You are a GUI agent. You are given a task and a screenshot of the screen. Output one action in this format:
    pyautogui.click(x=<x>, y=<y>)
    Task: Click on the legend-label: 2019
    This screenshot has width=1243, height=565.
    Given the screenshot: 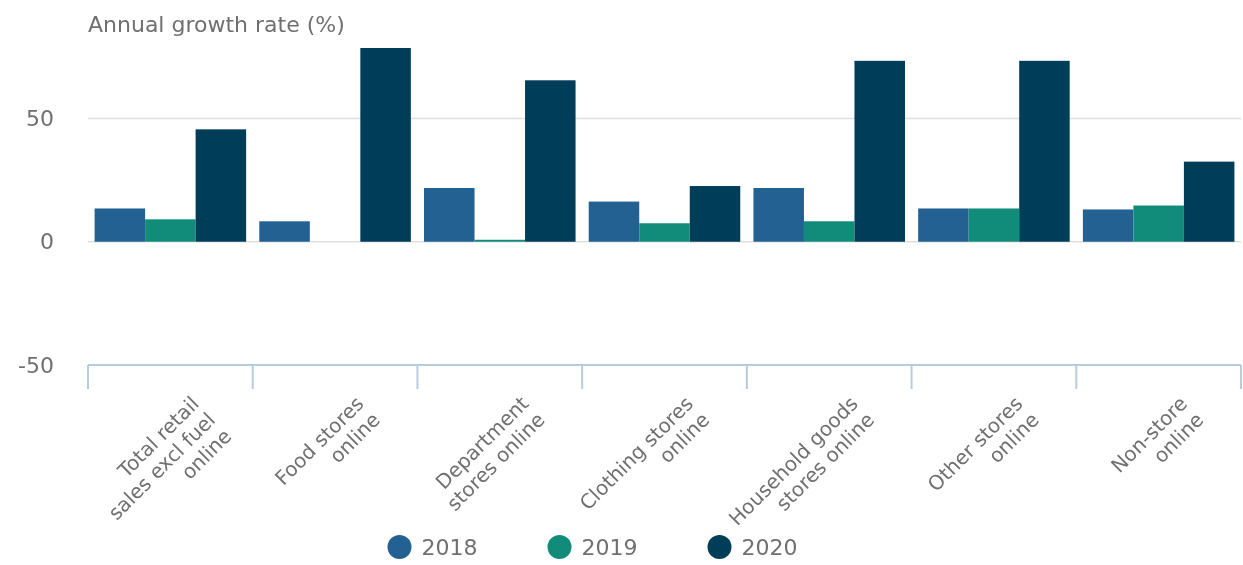 What is the action you would take?
    pyautogui.click(x=609, y=547)
    